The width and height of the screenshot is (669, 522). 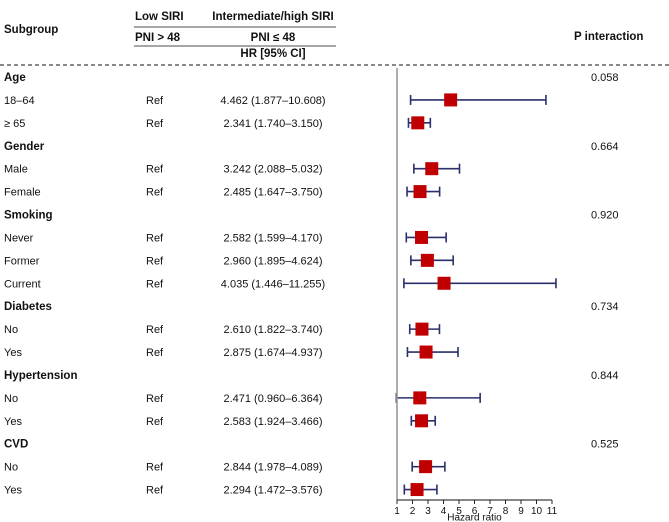 What do you see at coordinates (22, 193) in the screenshot?
I see `subgroup-label: Female` at bounding box center [22, 193].